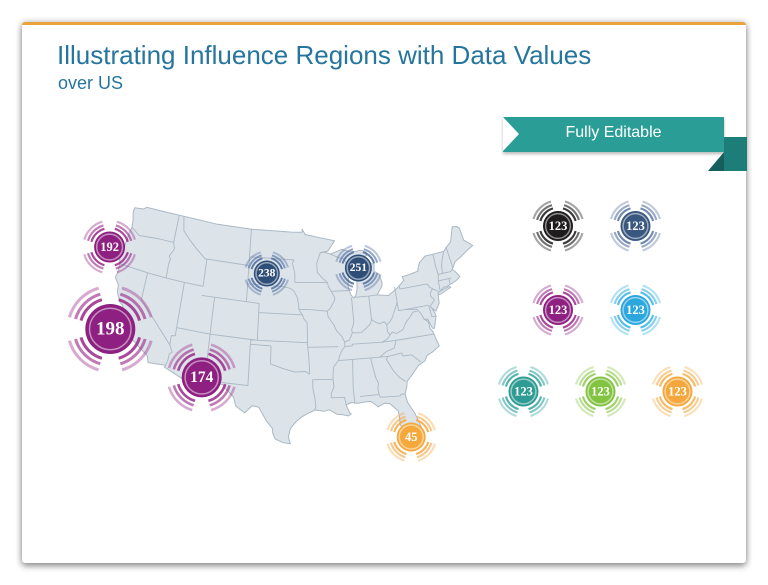 This screenshot has height=585, width=768. I want to click on svg-text: 174, so click(202, 377).